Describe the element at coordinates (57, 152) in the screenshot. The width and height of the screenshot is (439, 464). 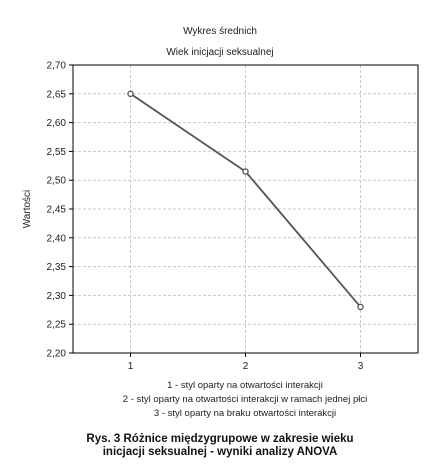
I see `y-tick-label: 2,55` at that location.